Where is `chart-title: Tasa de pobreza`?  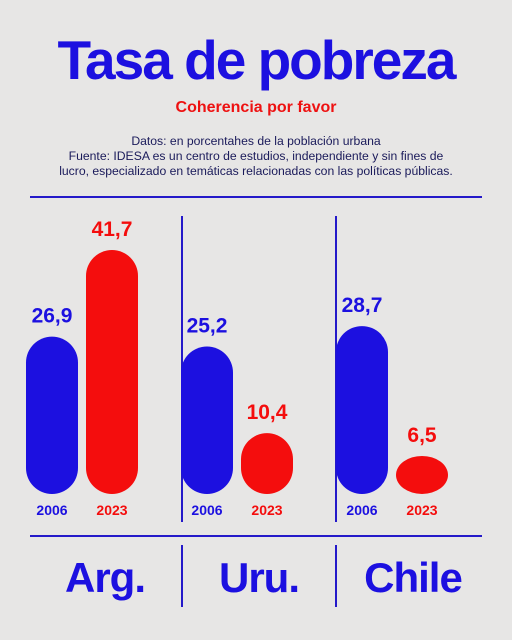
chart-title: Tasa de pobreza is located at coordinates (257, 60).